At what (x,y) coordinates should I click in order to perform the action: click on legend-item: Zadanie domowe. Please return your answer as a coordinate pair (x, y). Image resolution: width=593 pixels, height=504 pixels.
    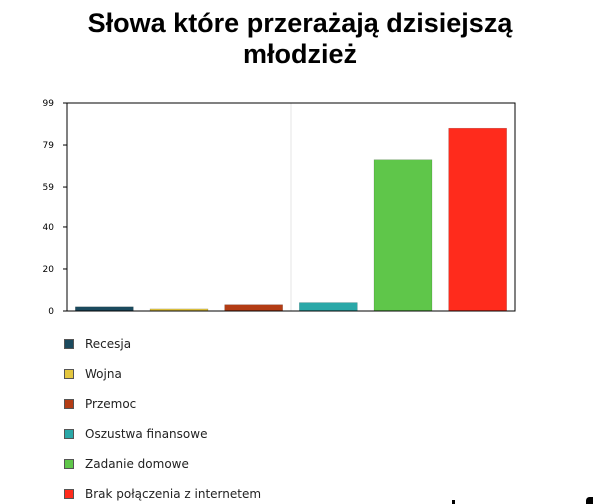
    Looking at the image, I should click on (254, 464).